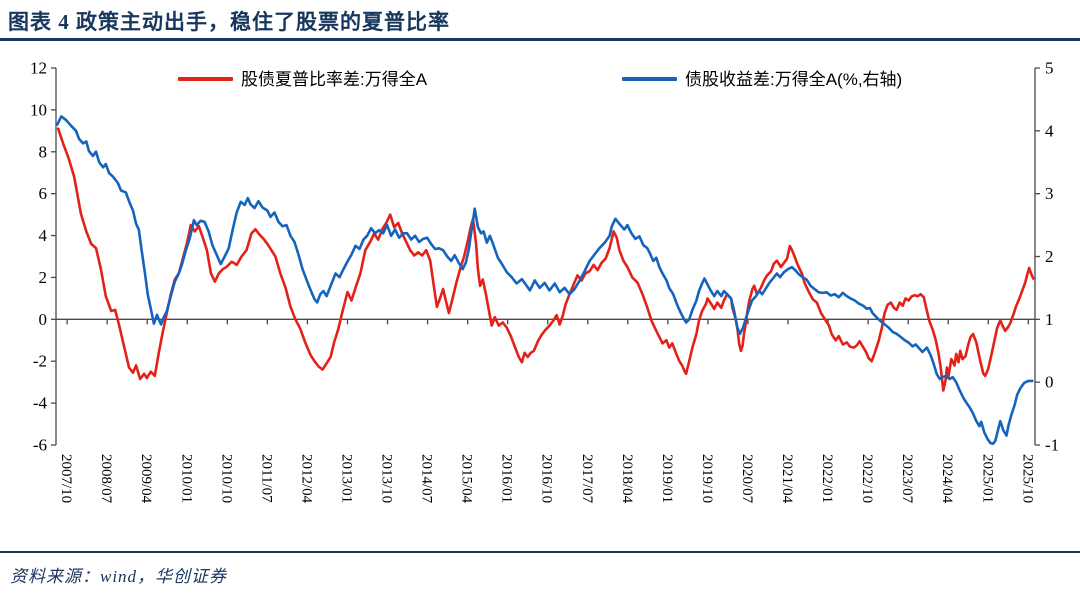 The width and height of the screenshot is (1080, 605). I want to click on left-axis-tick-label: 0, so click(43, 319).